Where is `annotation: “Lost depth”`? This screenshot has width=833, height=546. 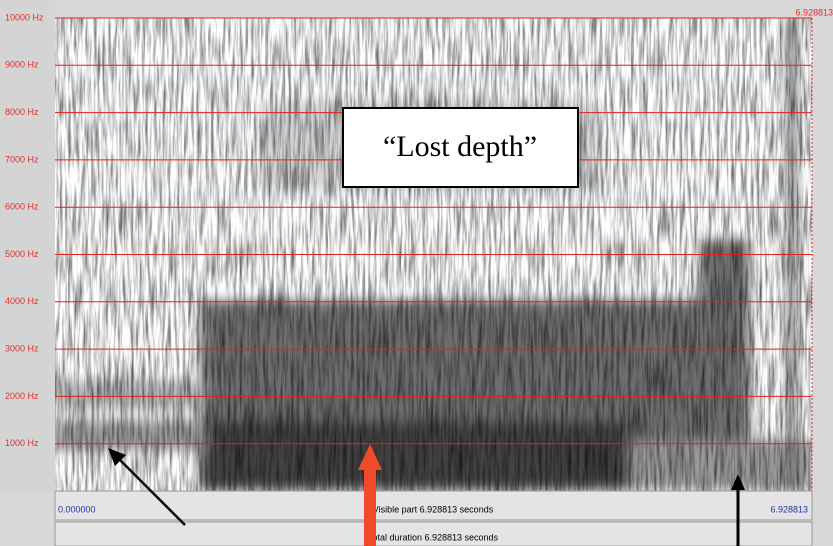 annotation: “Lost depth” is located at coordinates (460, 146).